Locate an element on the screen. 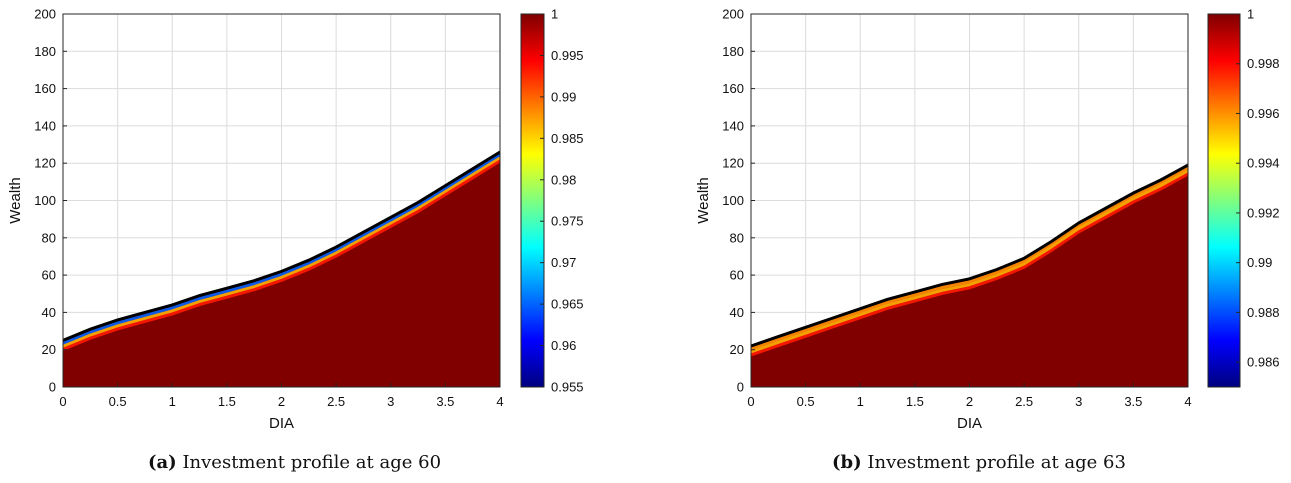 The width and height of the screenshot is (1291, 483). colorbar-tick-label: 0.996 is located at coordinates (1263, 113).